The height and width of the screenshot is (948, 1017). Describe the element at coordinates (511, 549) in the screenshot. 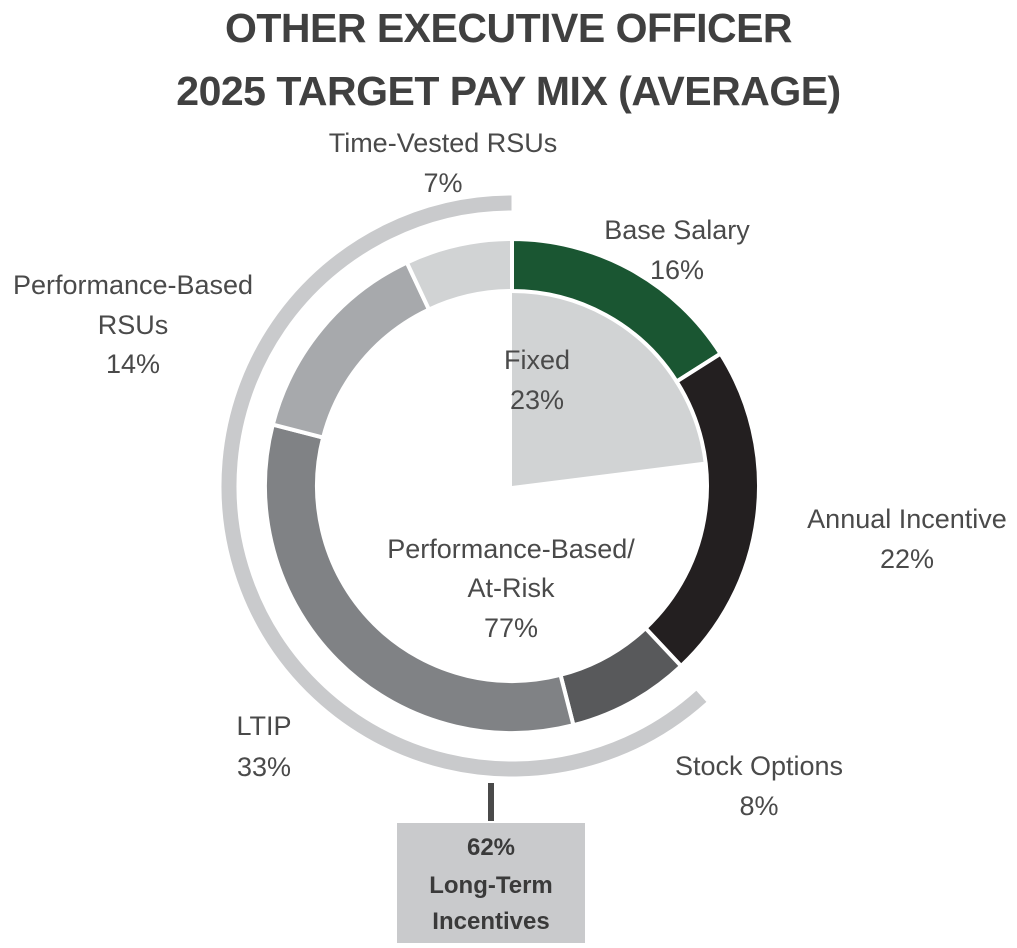

I see `label-performance-at-risk-line-1: Performance-Based/` at that location.